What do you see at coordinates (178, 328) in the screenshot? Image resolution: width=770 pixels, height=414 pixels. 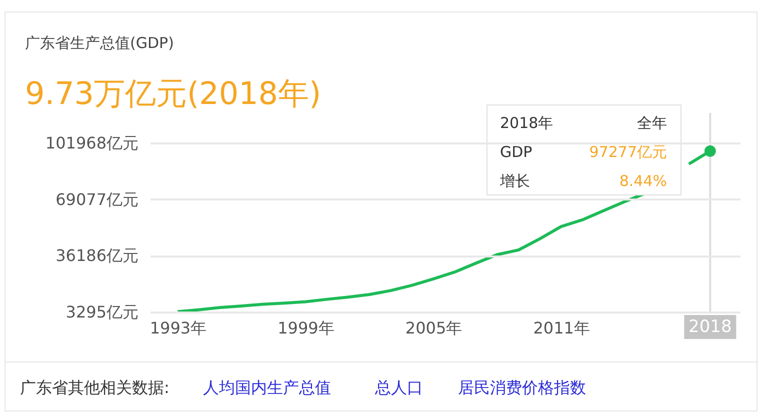 I see `x-tick-label: 1993年` at bounding box center [178, 328].